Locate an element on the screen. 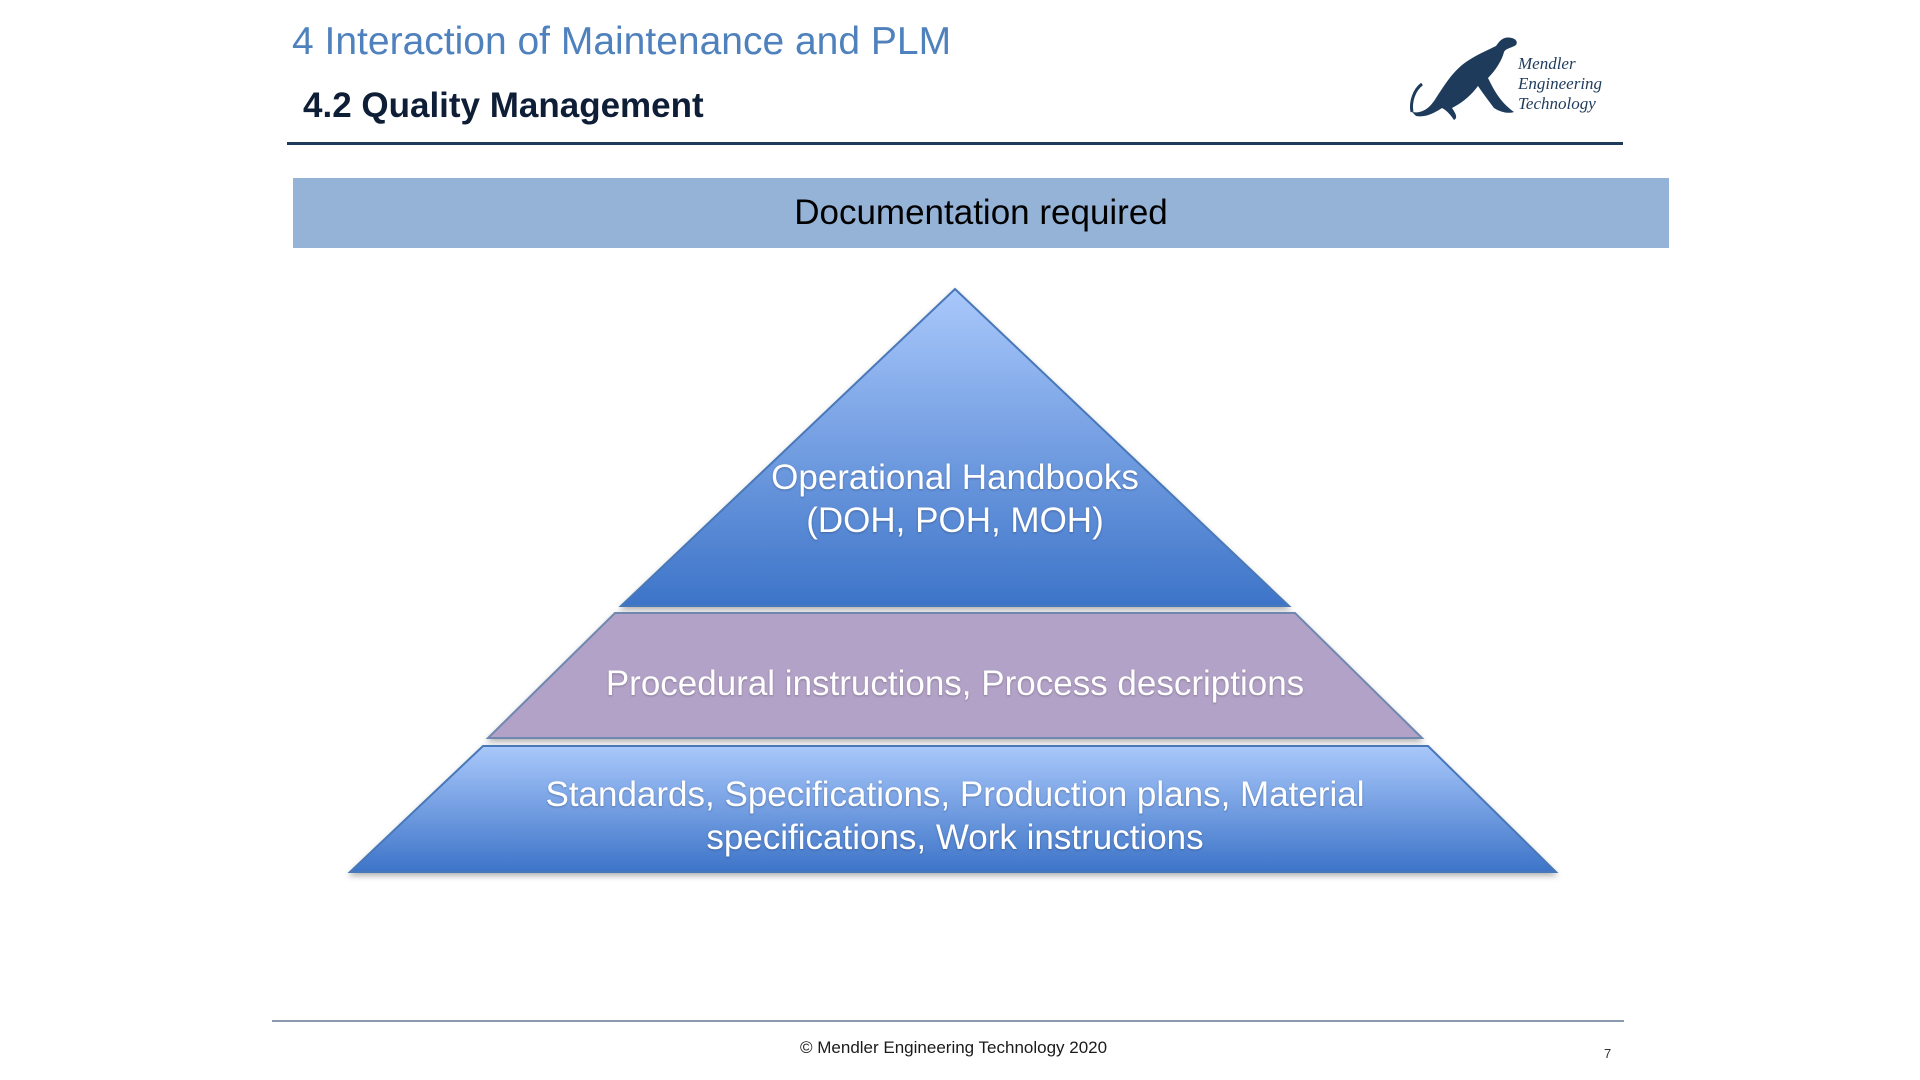 Image resolution: width=1920 pixels, height=1080 pixels. page-number: 7 is located at coordinates (1608, 1053).